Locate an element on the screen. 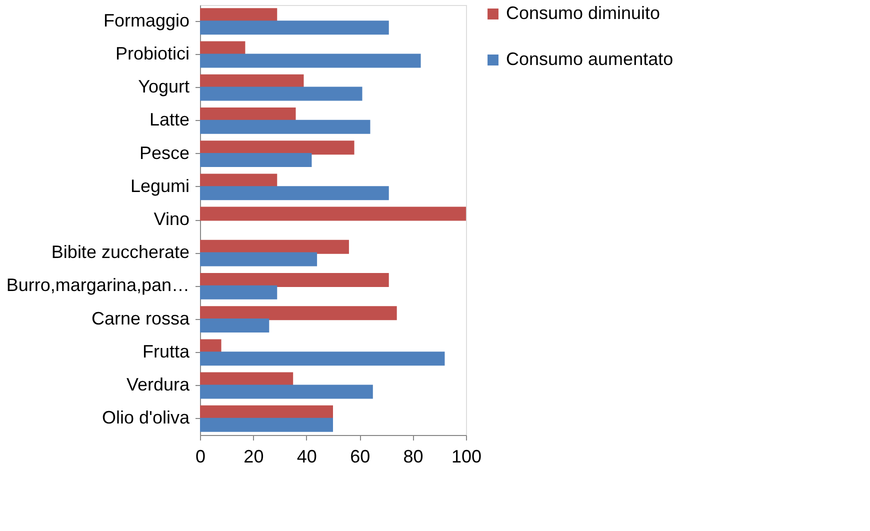 This screenshot has width=870, height=531. y-tick-label: Probiotici is located at coordinates (152, 53).